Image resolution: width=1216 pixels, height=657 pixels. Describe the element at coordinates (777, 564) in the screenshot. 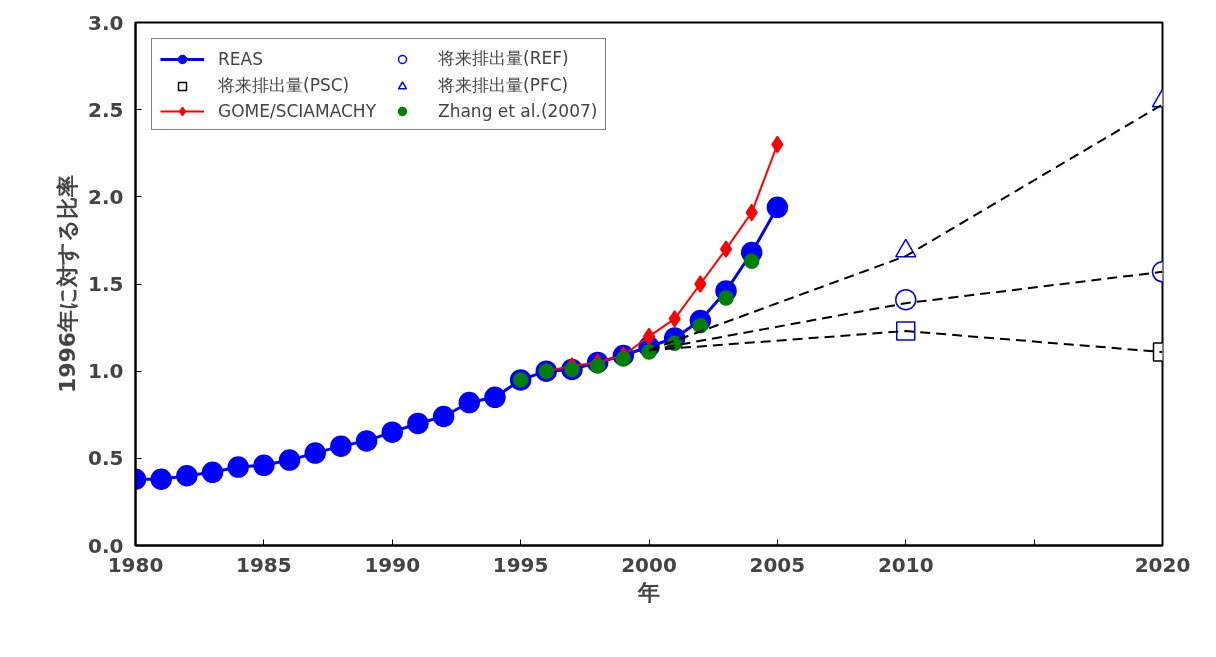

I see `x-tick-label: 2005` at that location.